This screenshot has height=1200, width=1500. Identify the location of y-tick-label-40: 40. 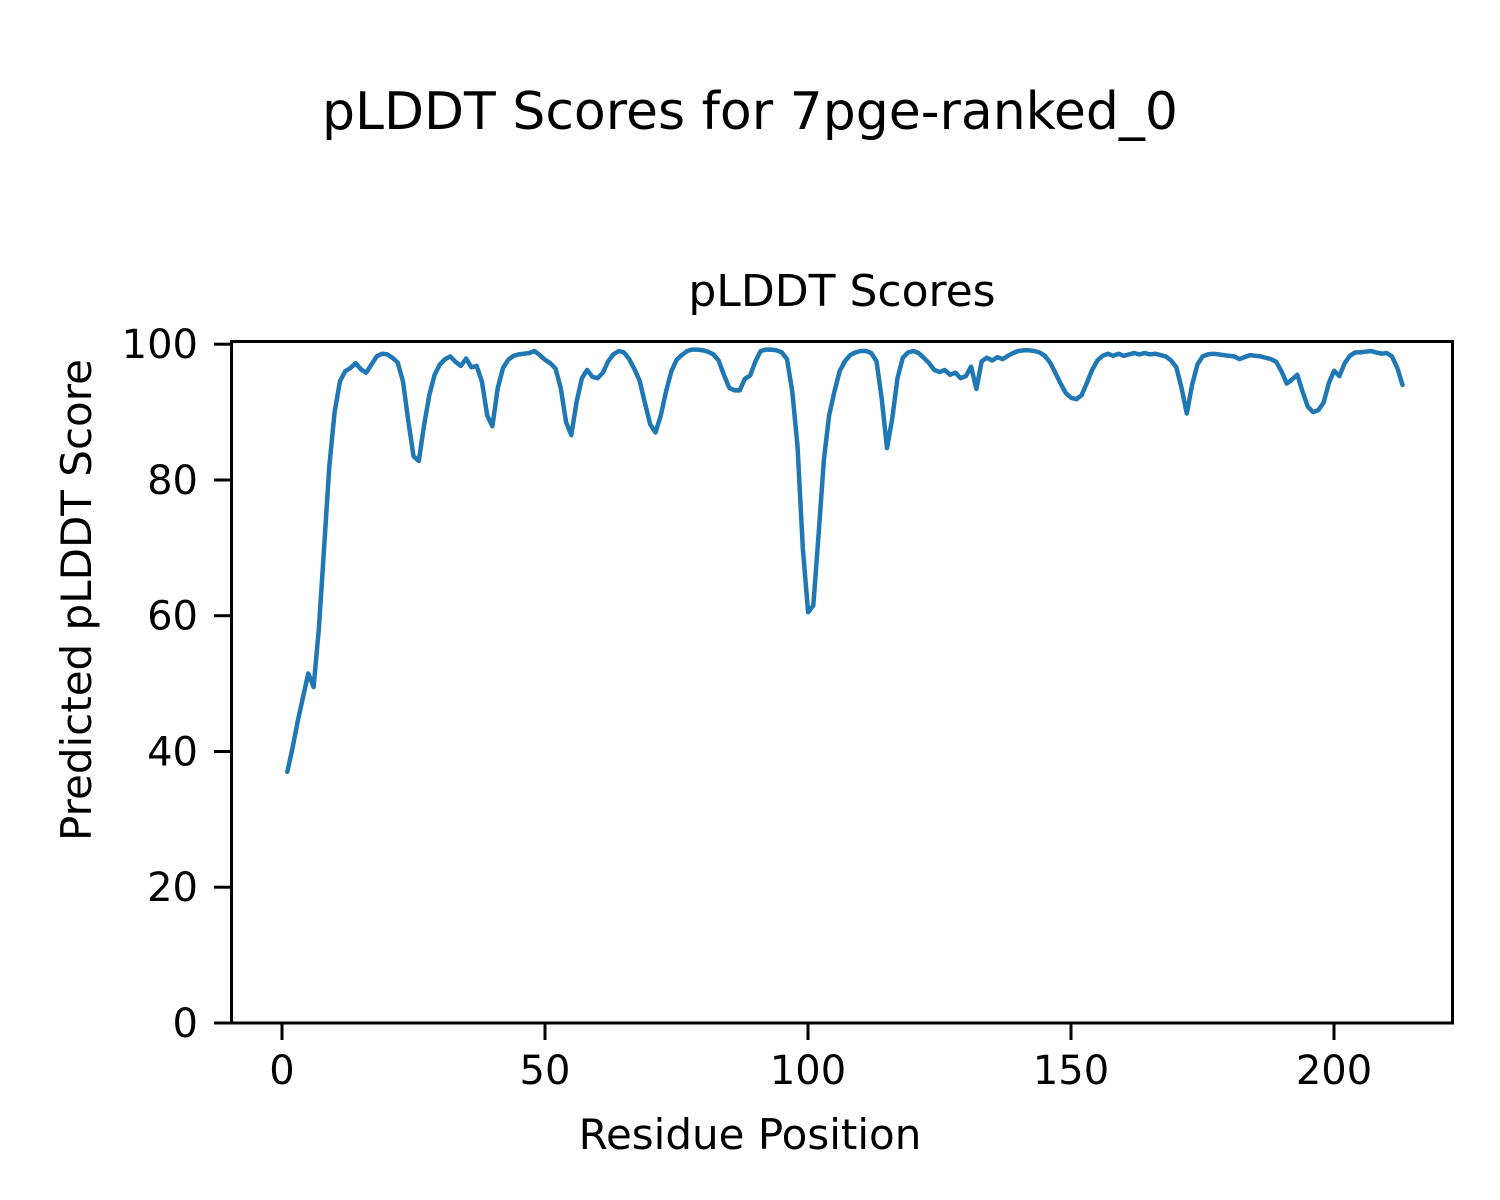
(172, 753).